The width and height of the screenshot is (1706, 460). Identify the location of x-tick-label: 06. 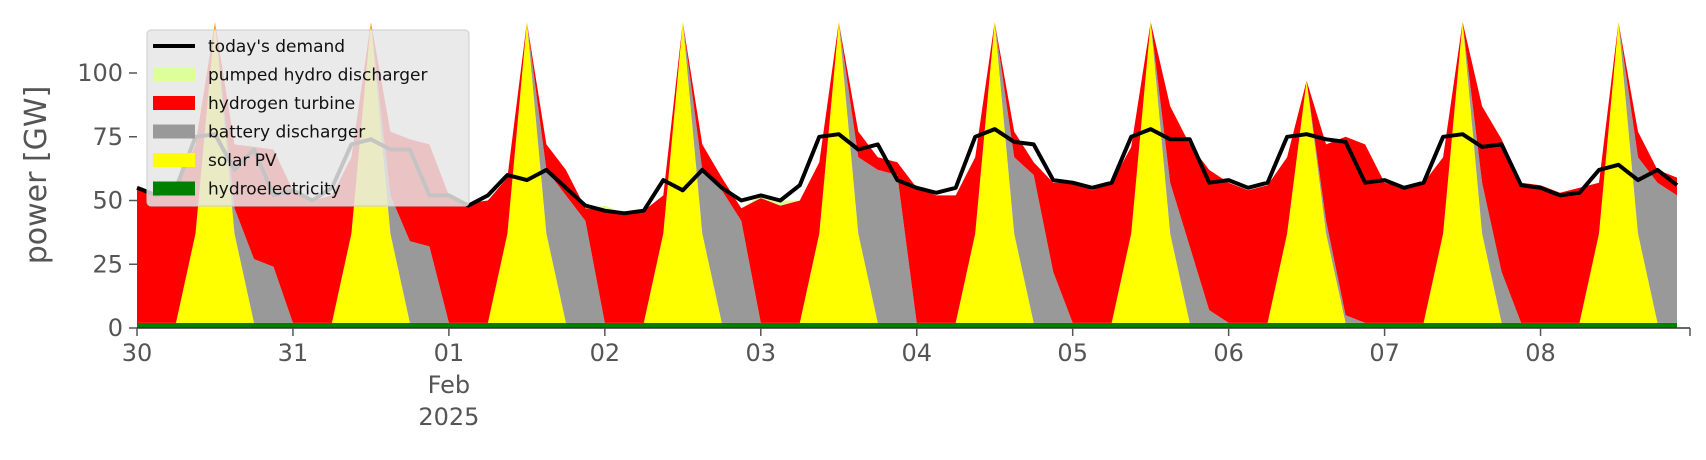
(1228, 353).